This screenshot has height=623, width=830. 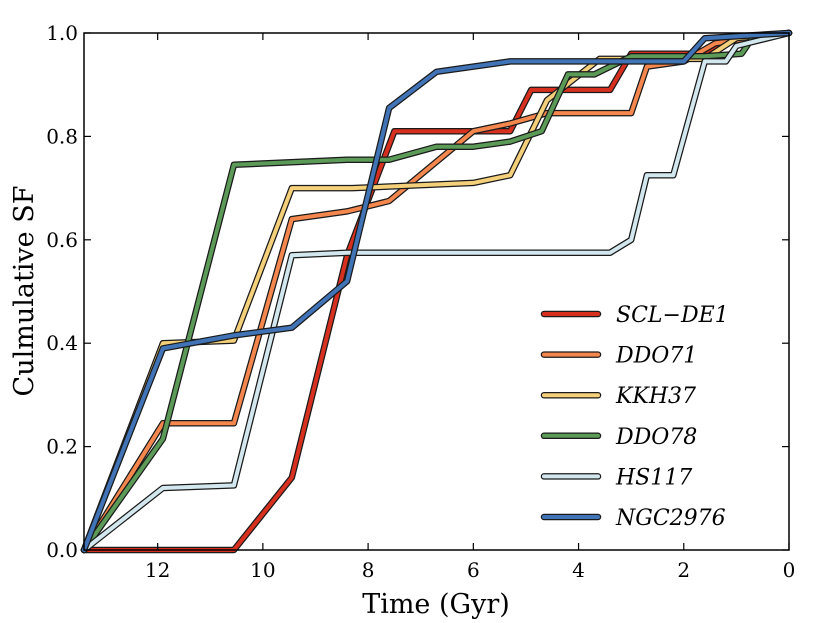 What do you see at coordinates (436, 604) in the screenshot?
I see `x-axis-label: Time (Gyr)` at bounding box center [436, 604].